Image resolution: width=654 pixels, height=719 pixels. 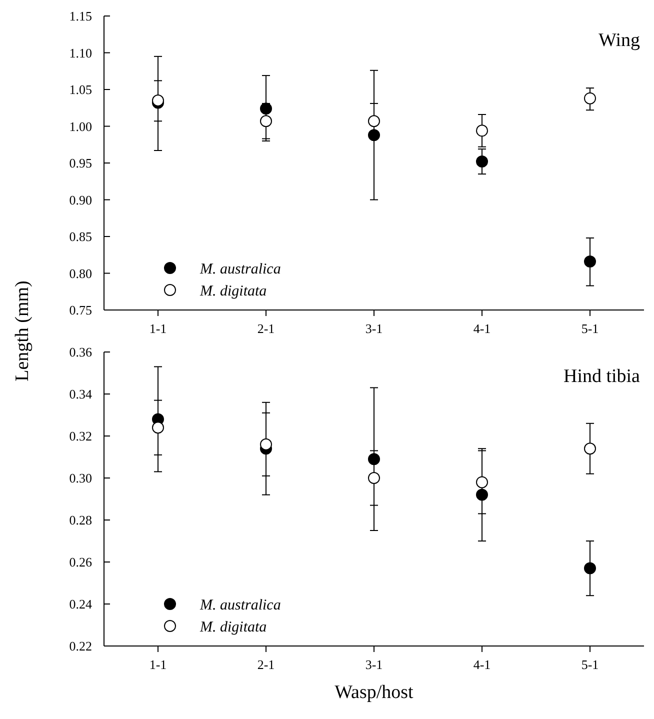 I want to click on y-tick-label: 1.05, so click(x=80, y=90).